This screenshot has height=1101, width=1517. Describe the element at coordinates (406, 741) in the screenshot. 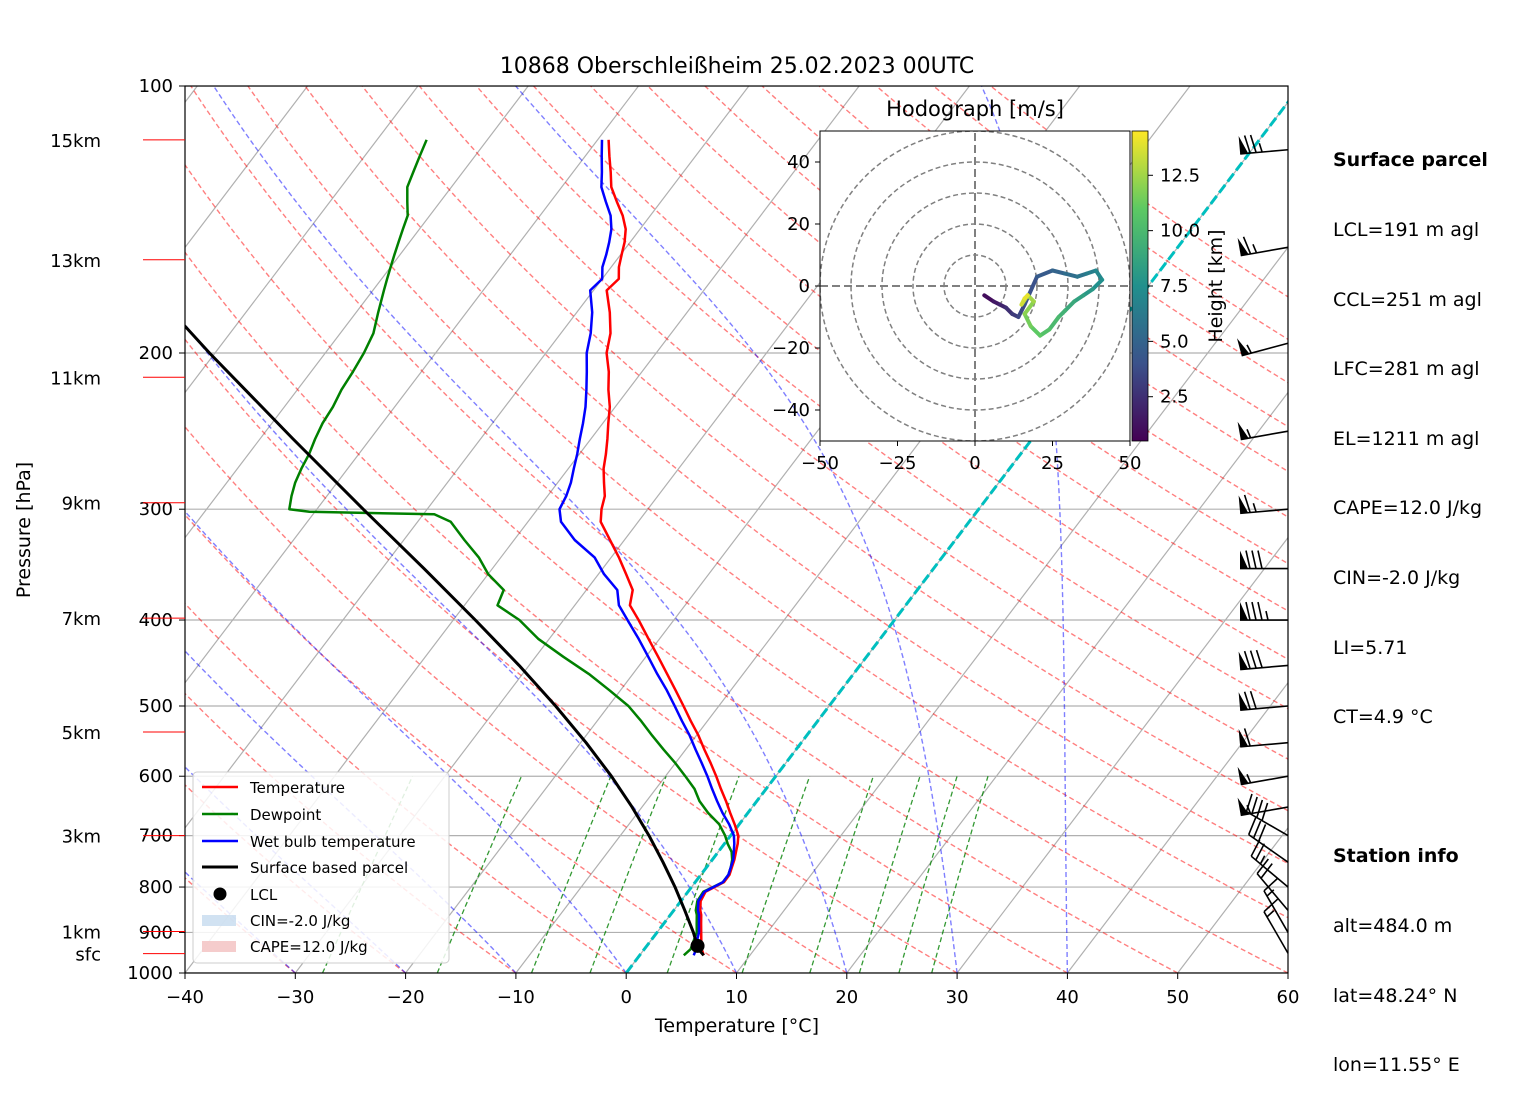

I see `moist-adiabat-line` at that location.